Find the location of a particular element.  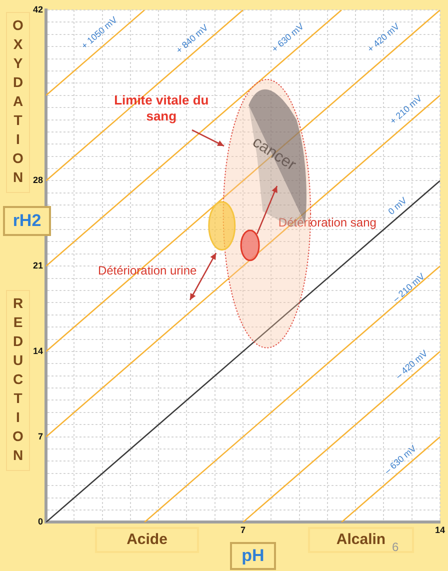

annotation: + 420 mV is located at coordinates (383, 37).